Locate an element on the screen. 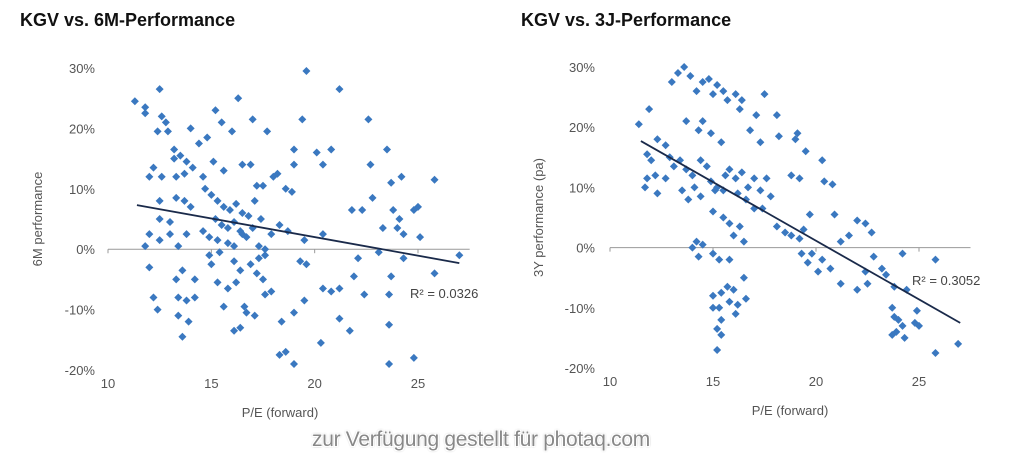 The height and width of the screenshot is (454, 1024). y-axis-title: 6M performance is located at coordinates (37, 219).